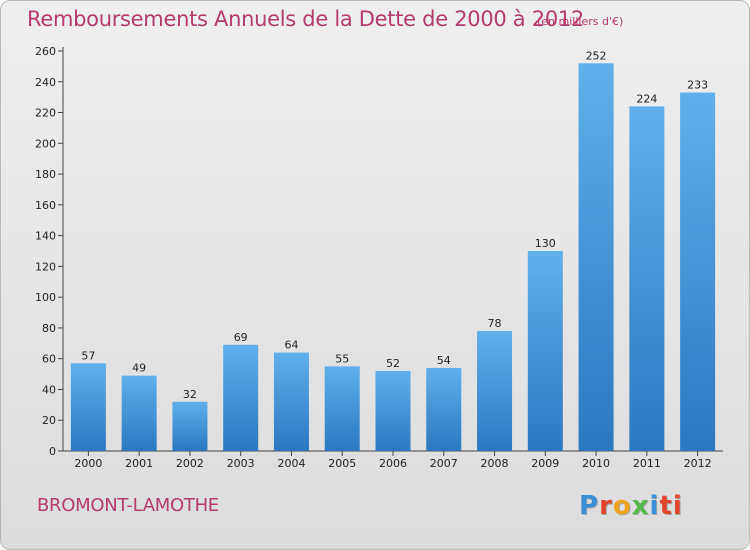  I want to click on x-tick-label: 2008, so click(495, 463).